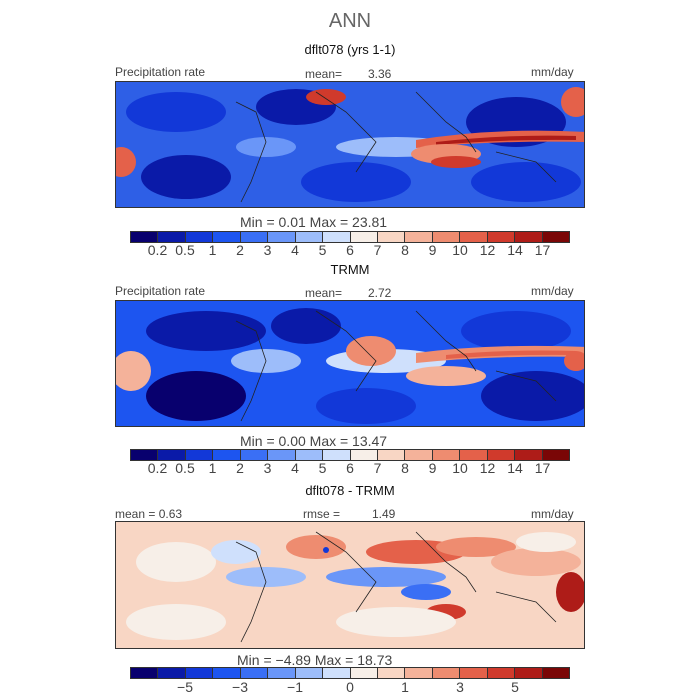 This screenshot has width=700, height=700. What do you see at coordinates (350, 269) in the screenshot?
I see `panel-subtitle: TRMM` at bounding box center [350, 269].